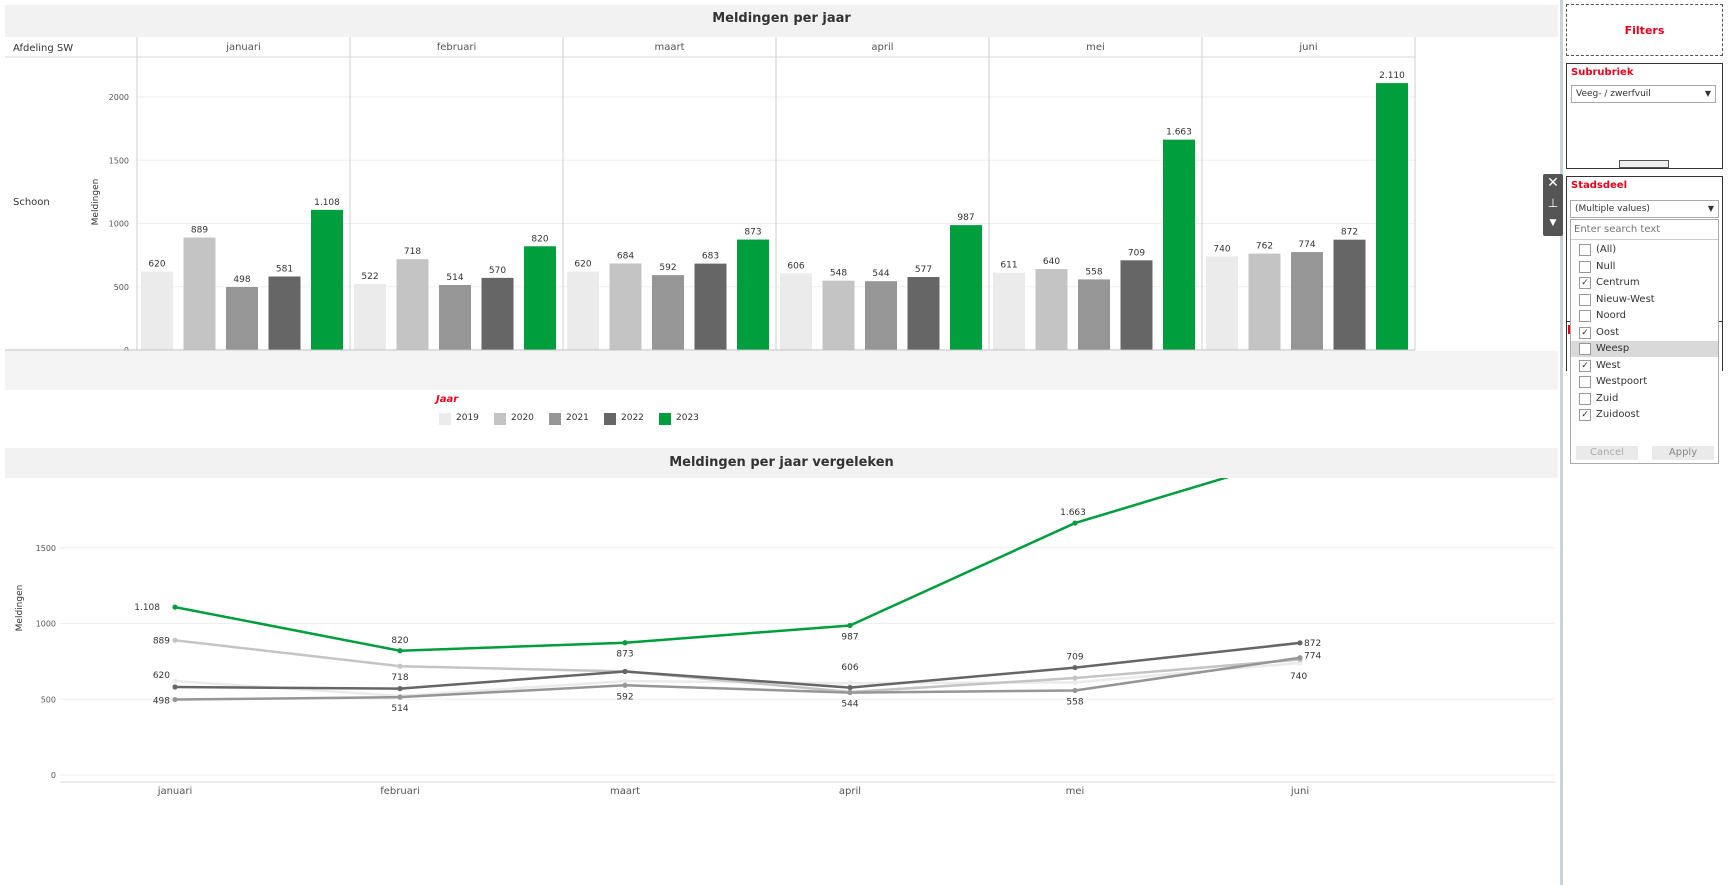 Image resolution: width=1728 pixels, height=885 pixels. What do you see at coordinates (466, 420) in the screenshot?
I see `legend-item: 2019` at bounding box center [466, 420].